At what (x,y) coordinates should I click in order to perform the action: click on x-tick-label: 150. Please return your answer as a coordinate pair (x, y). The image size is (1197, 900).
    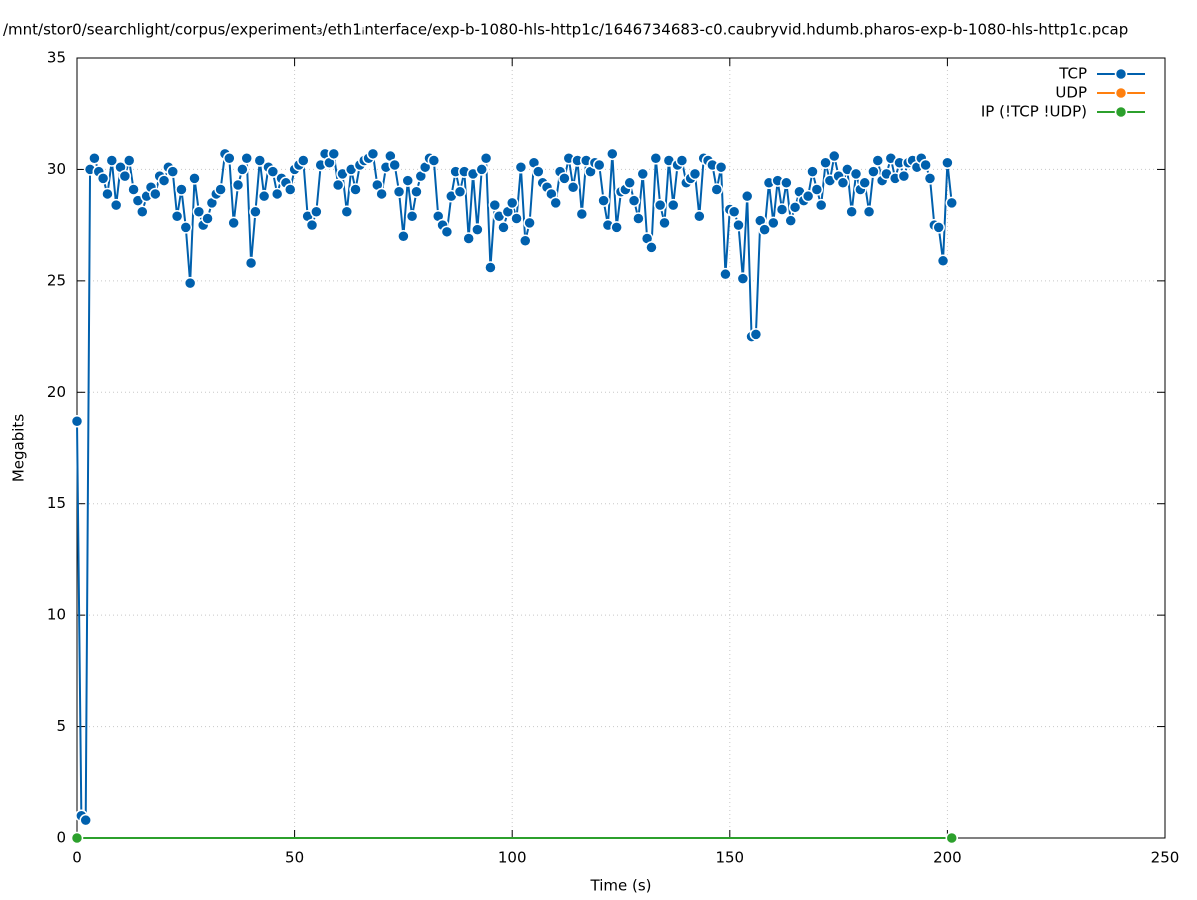
    Looking at the image, I should click on (729, 858).